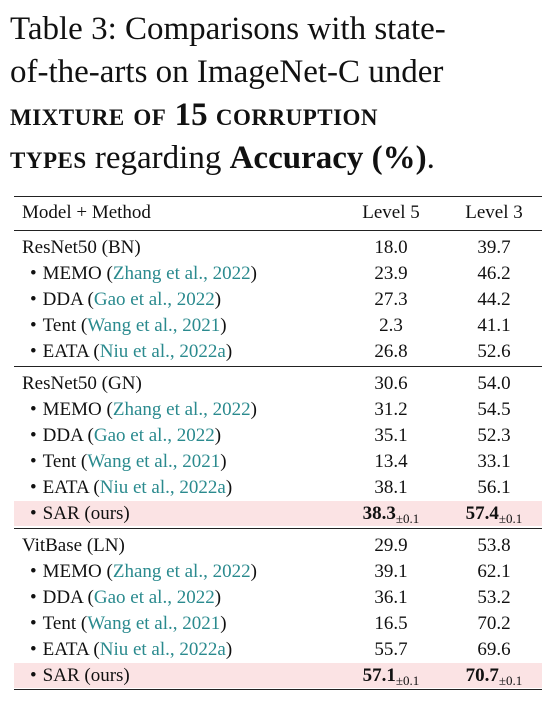 The height and width of the screenshot is (701, 545). Describe the element at coordinates (158, 158) in the screenshot. I see `caption-regarding: regarding` at that location.